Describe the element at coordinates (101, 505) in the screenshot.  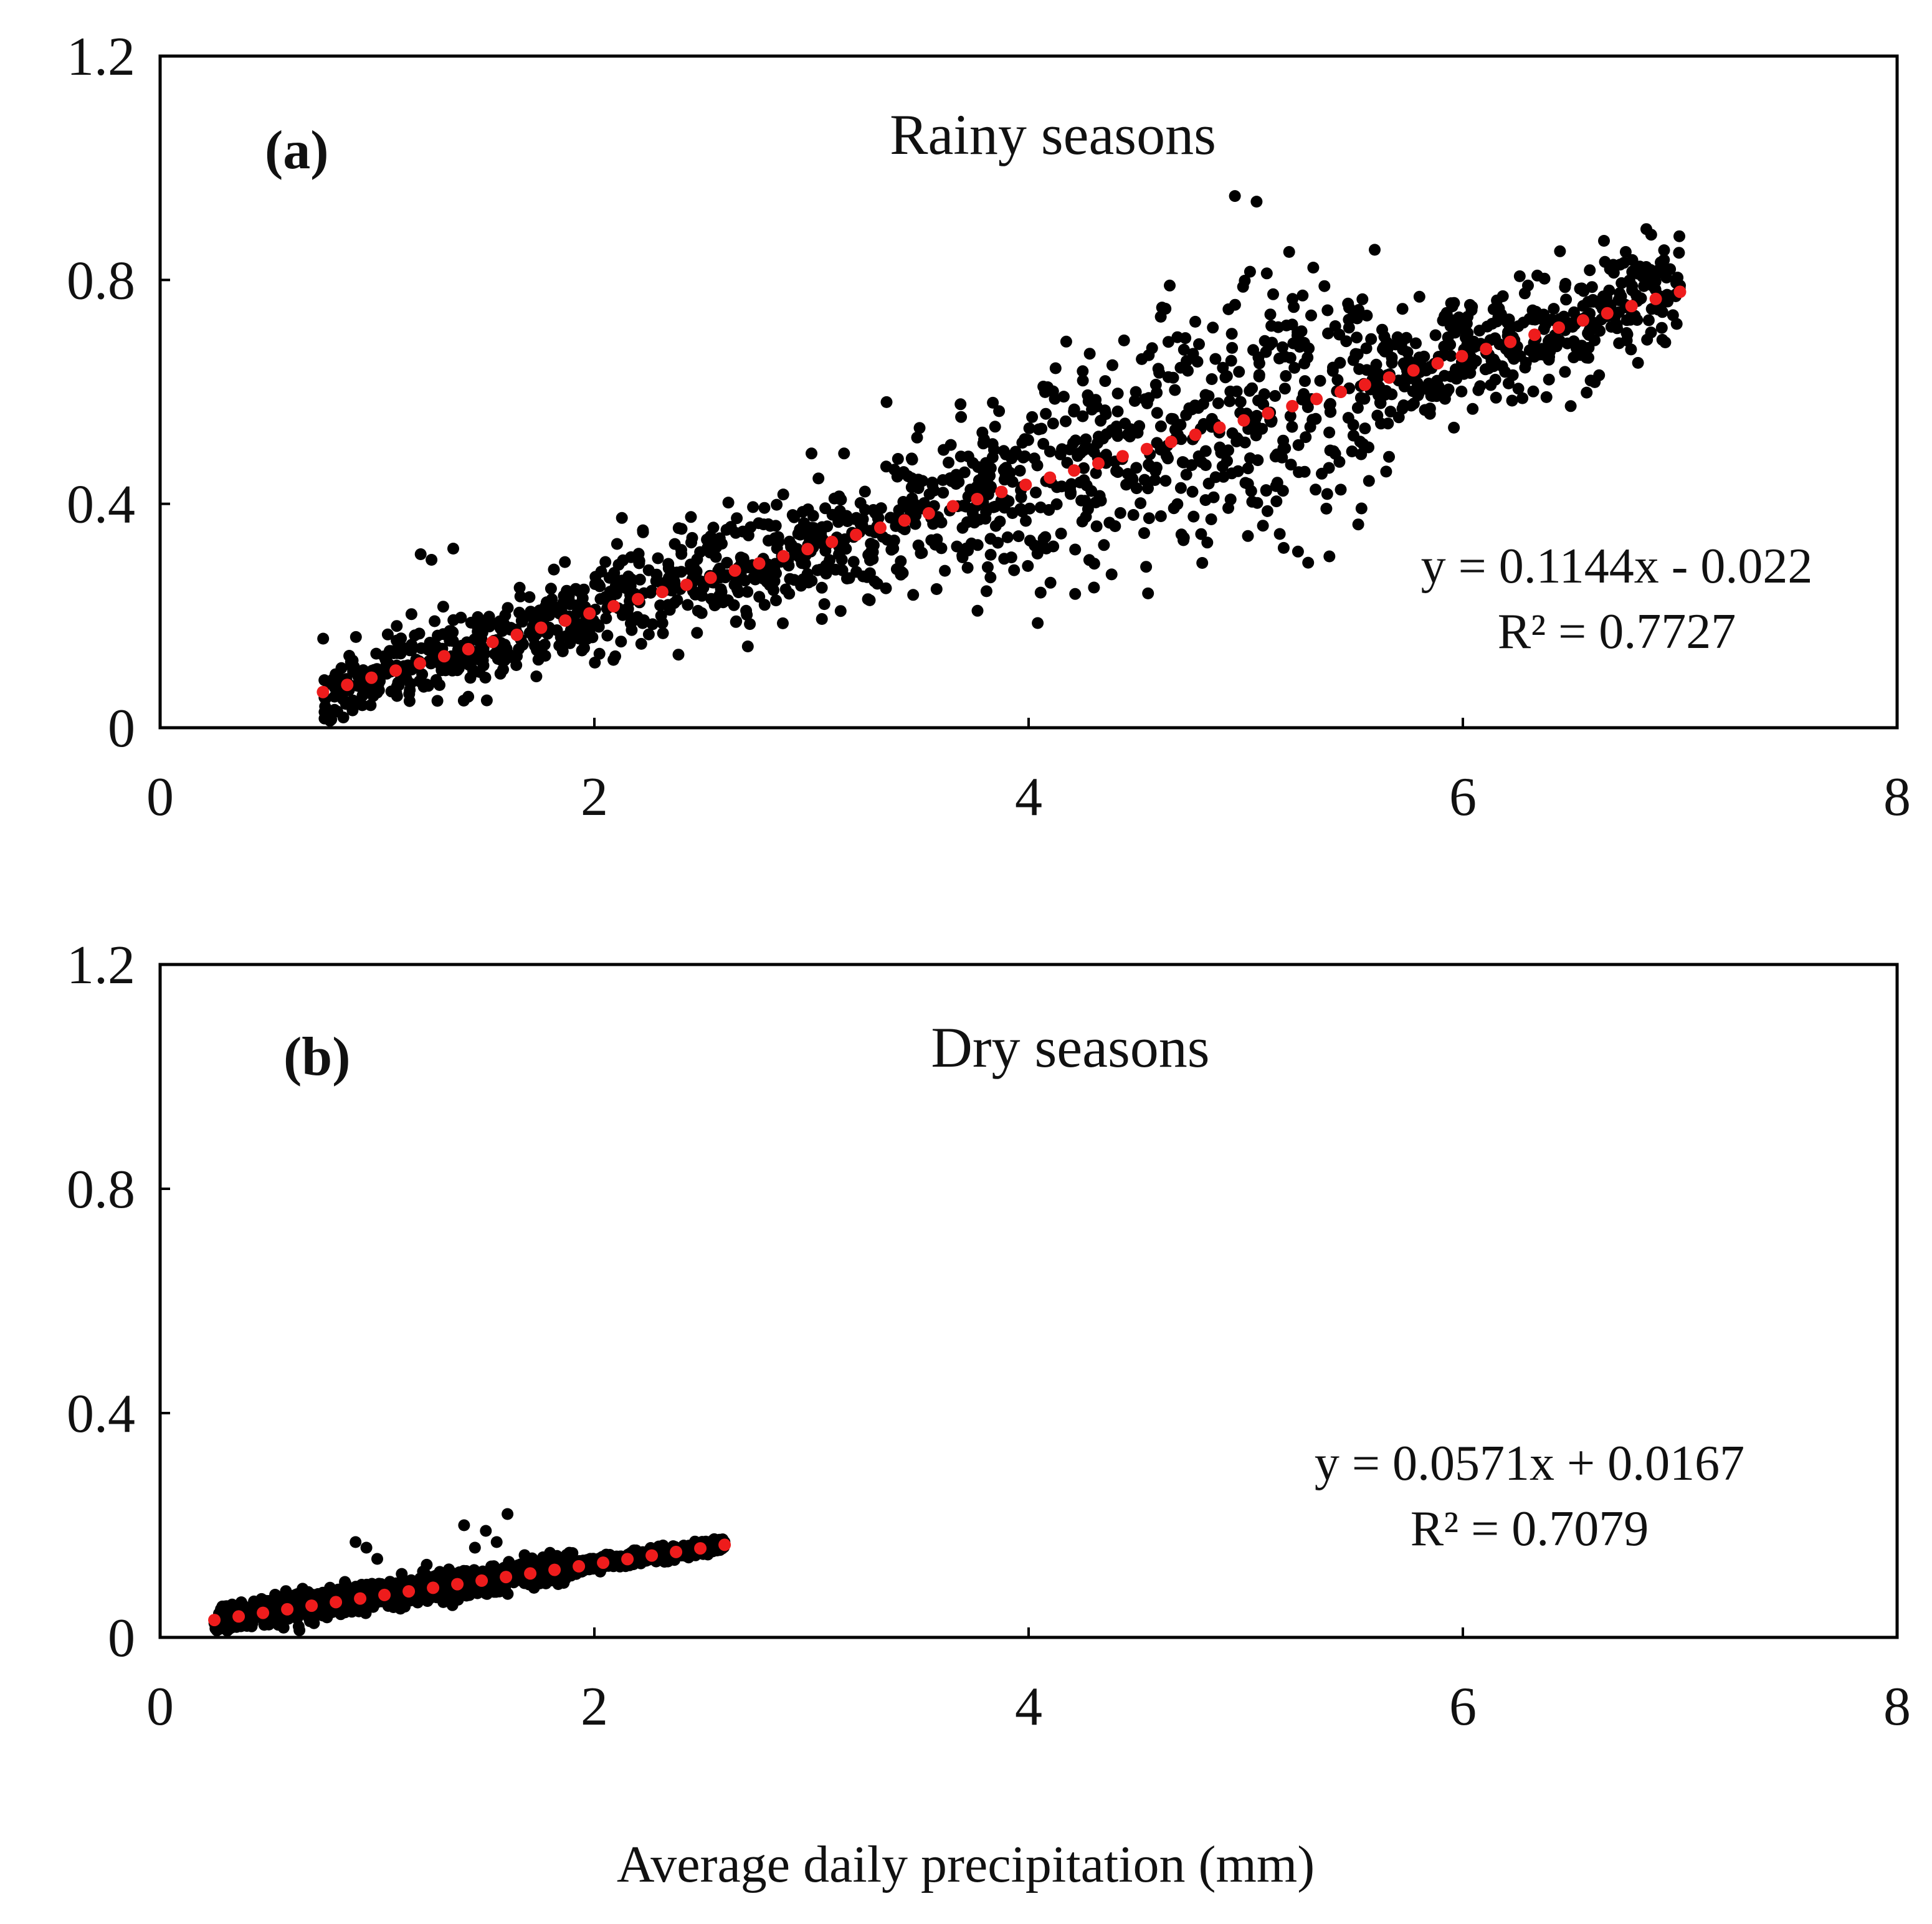
I see `y-tick-label: 0.4` at that location.